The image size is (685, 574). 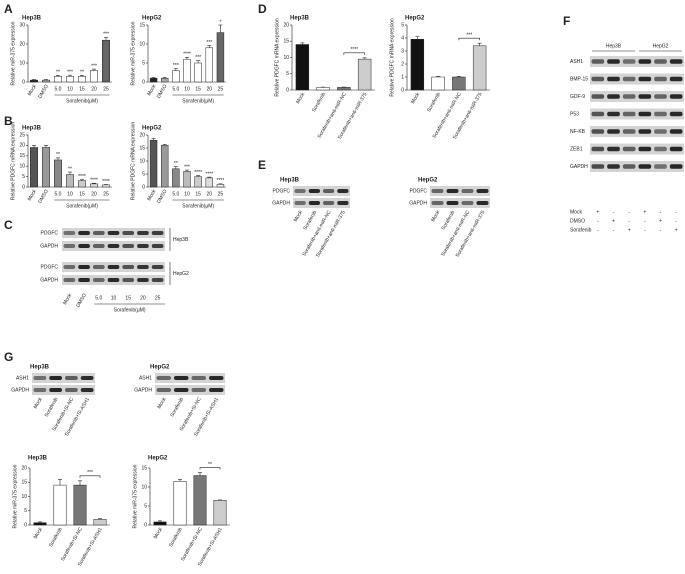 I want to click on group-label: HepG2, so click(x=181, y=274).